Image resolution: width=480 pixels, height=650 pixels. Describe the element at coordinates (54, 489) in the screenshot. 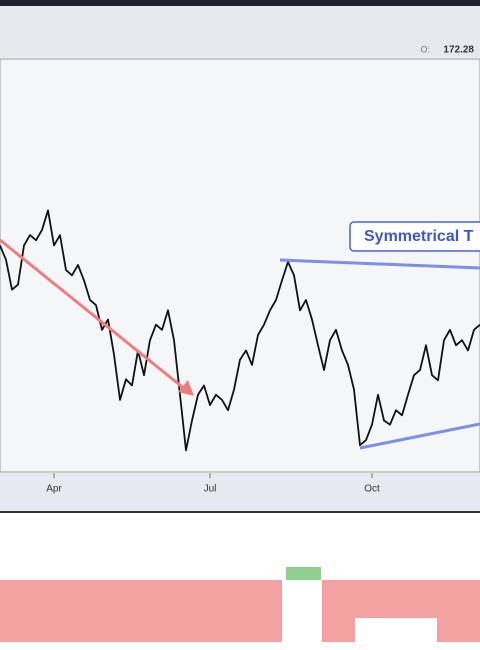

I see `x-tick-label: Apr` at that location.